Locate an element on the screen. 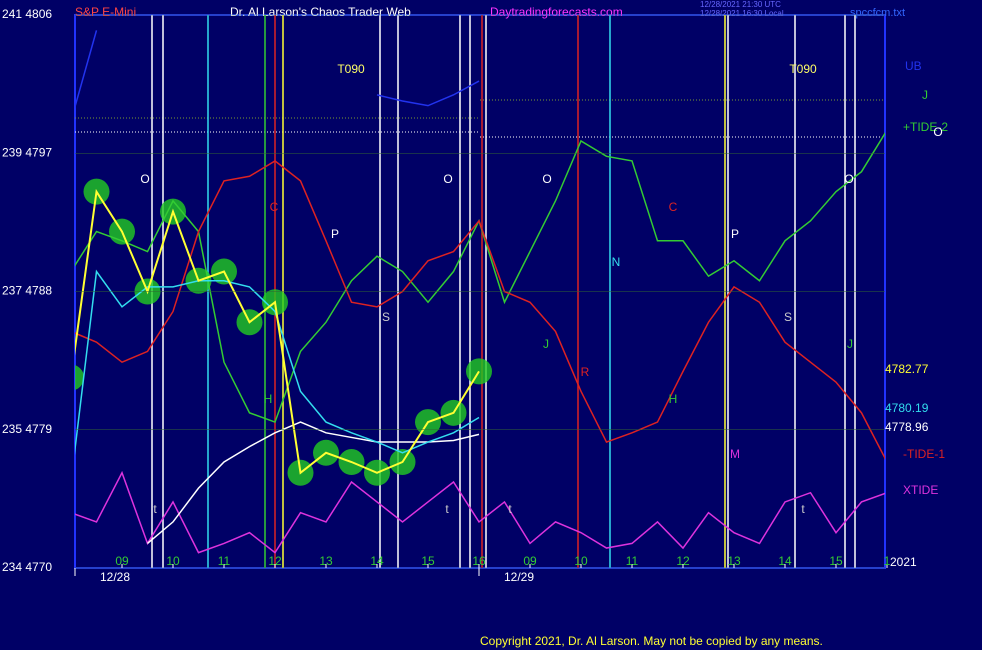  legend-label: 4782.77 is located at coordinates (907, 369).